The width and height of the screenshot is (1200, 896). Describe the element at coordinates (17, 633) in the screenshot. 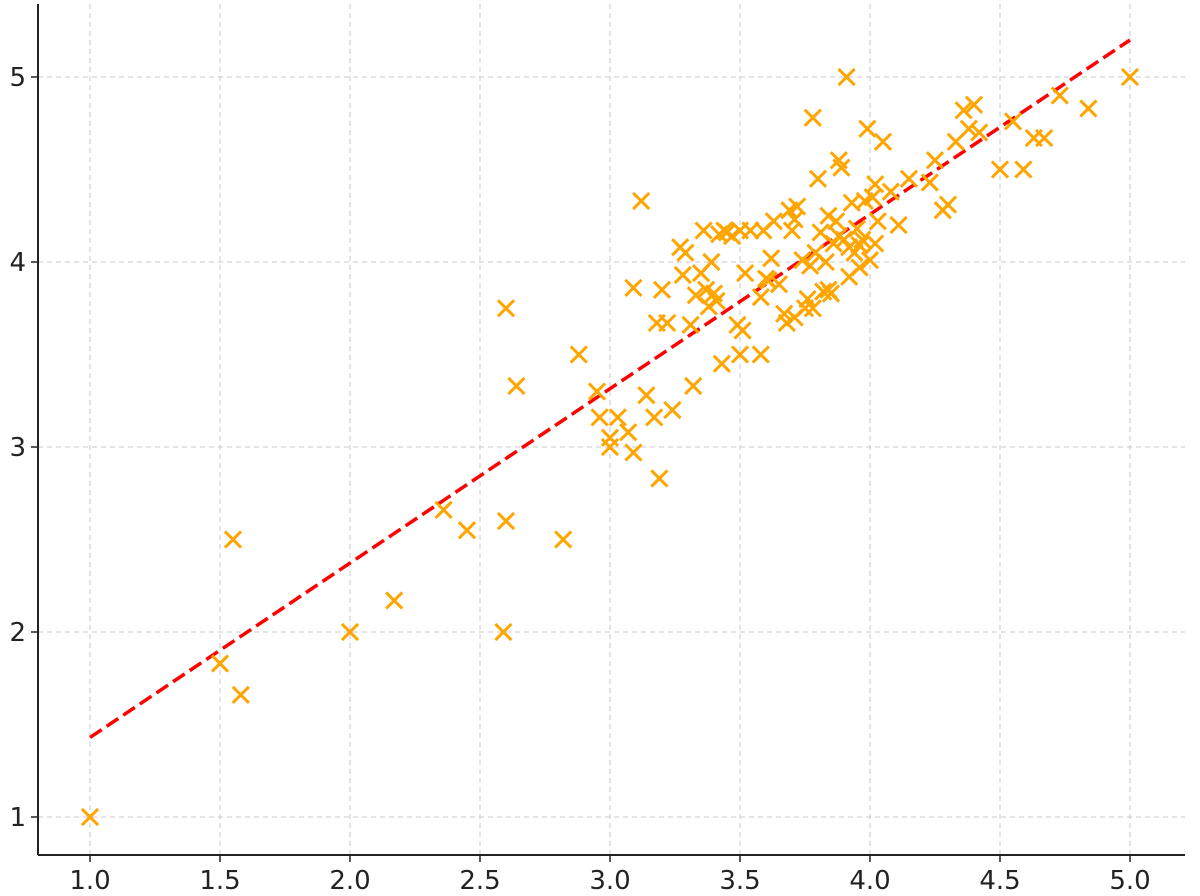

I see `y-tick-label: 2` at that location.